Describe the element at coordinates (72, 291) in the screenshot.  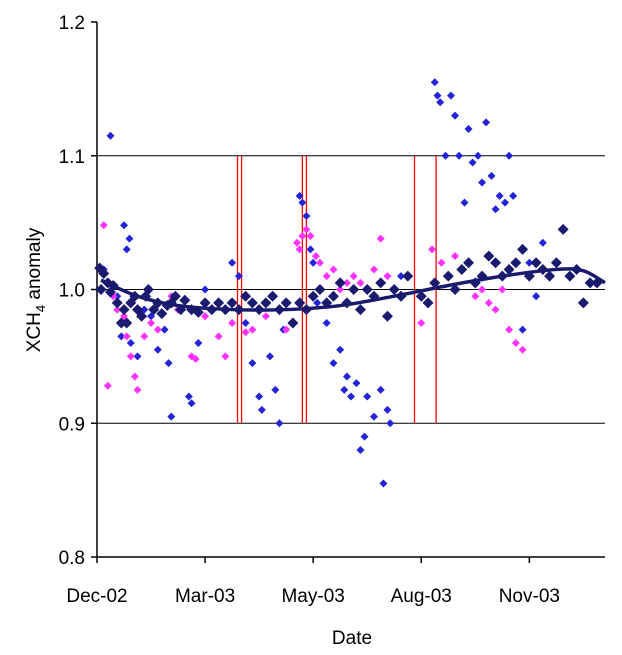
I see `y-tick-label: 1.0` at that location.